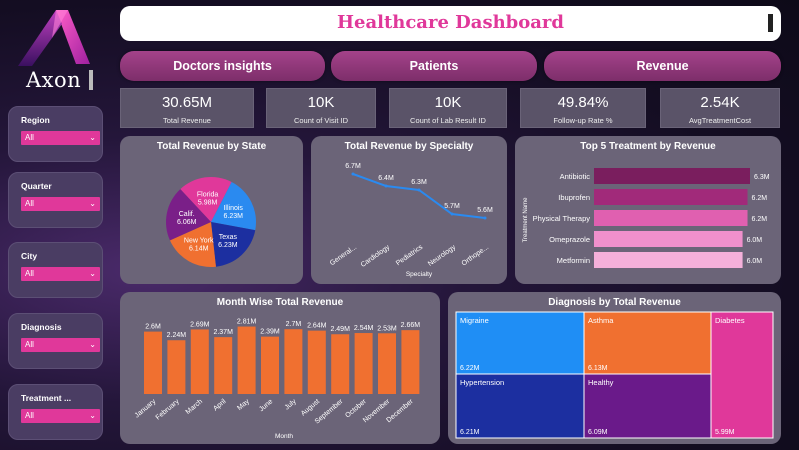 This screenshot has width=799, height=450. I want to click on hbar-value-label: 6.3M, so click(762, 177).